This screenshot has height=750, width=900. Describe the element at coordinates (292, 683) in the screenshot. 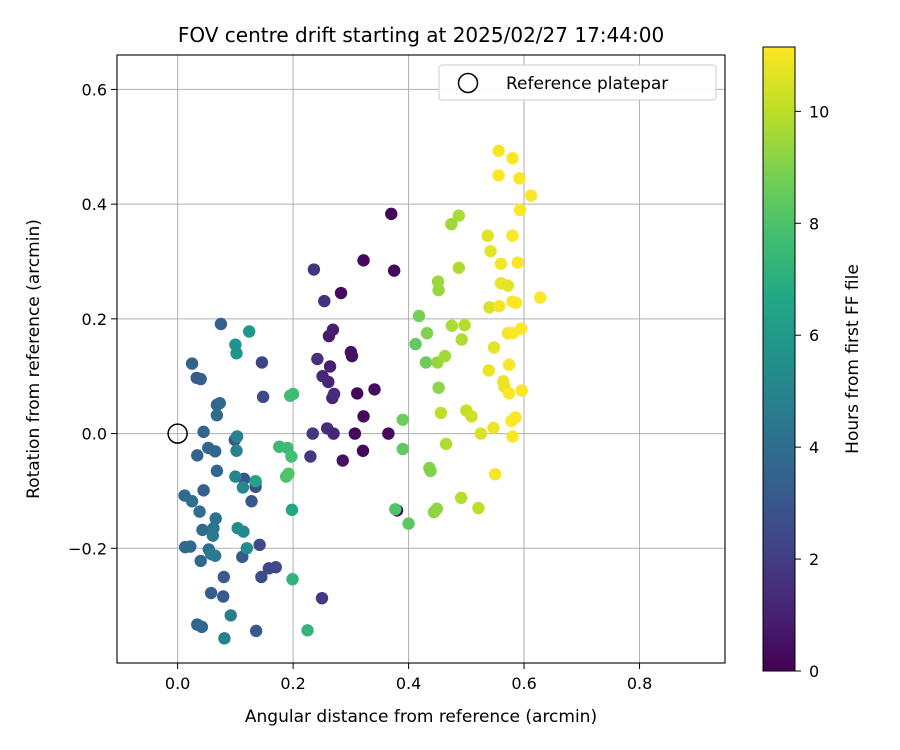

I see `x-tick-label: 0.2` at that location.